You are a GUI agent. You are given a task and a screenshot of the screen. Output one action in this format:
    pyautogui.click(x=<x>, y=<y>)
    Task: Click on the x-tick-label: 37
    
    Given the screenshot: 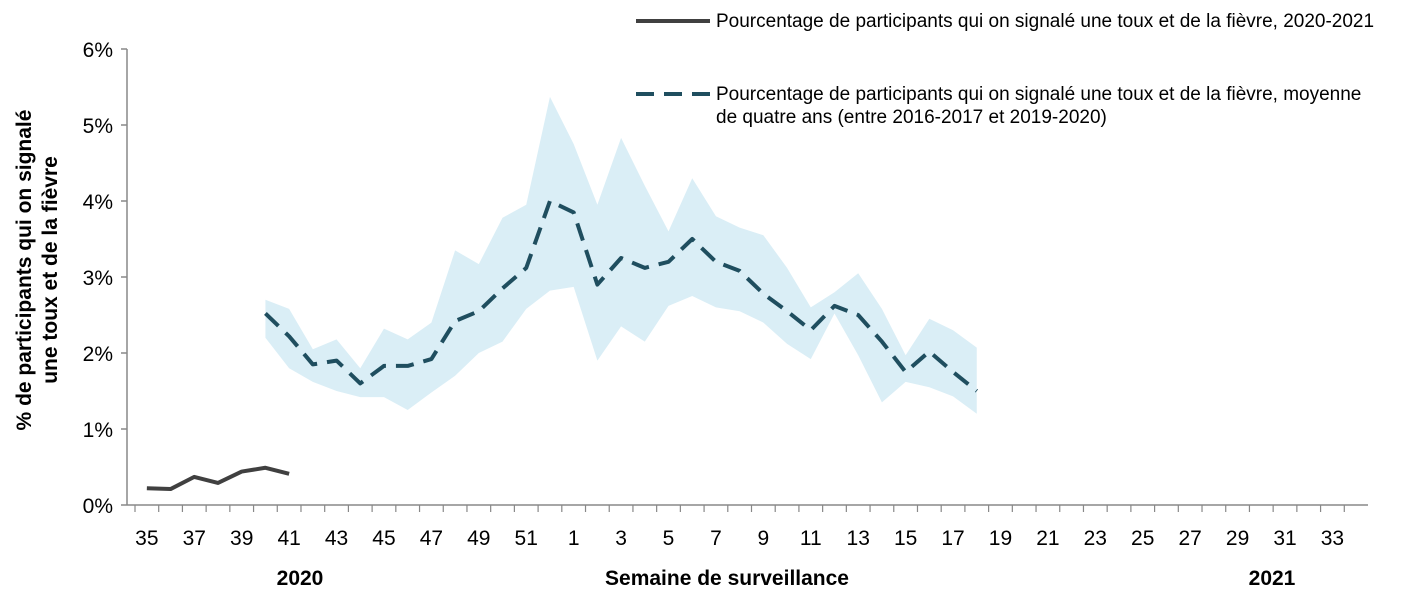 What is the action you would take?
    pyautogui.click(x=194, y=538)
    